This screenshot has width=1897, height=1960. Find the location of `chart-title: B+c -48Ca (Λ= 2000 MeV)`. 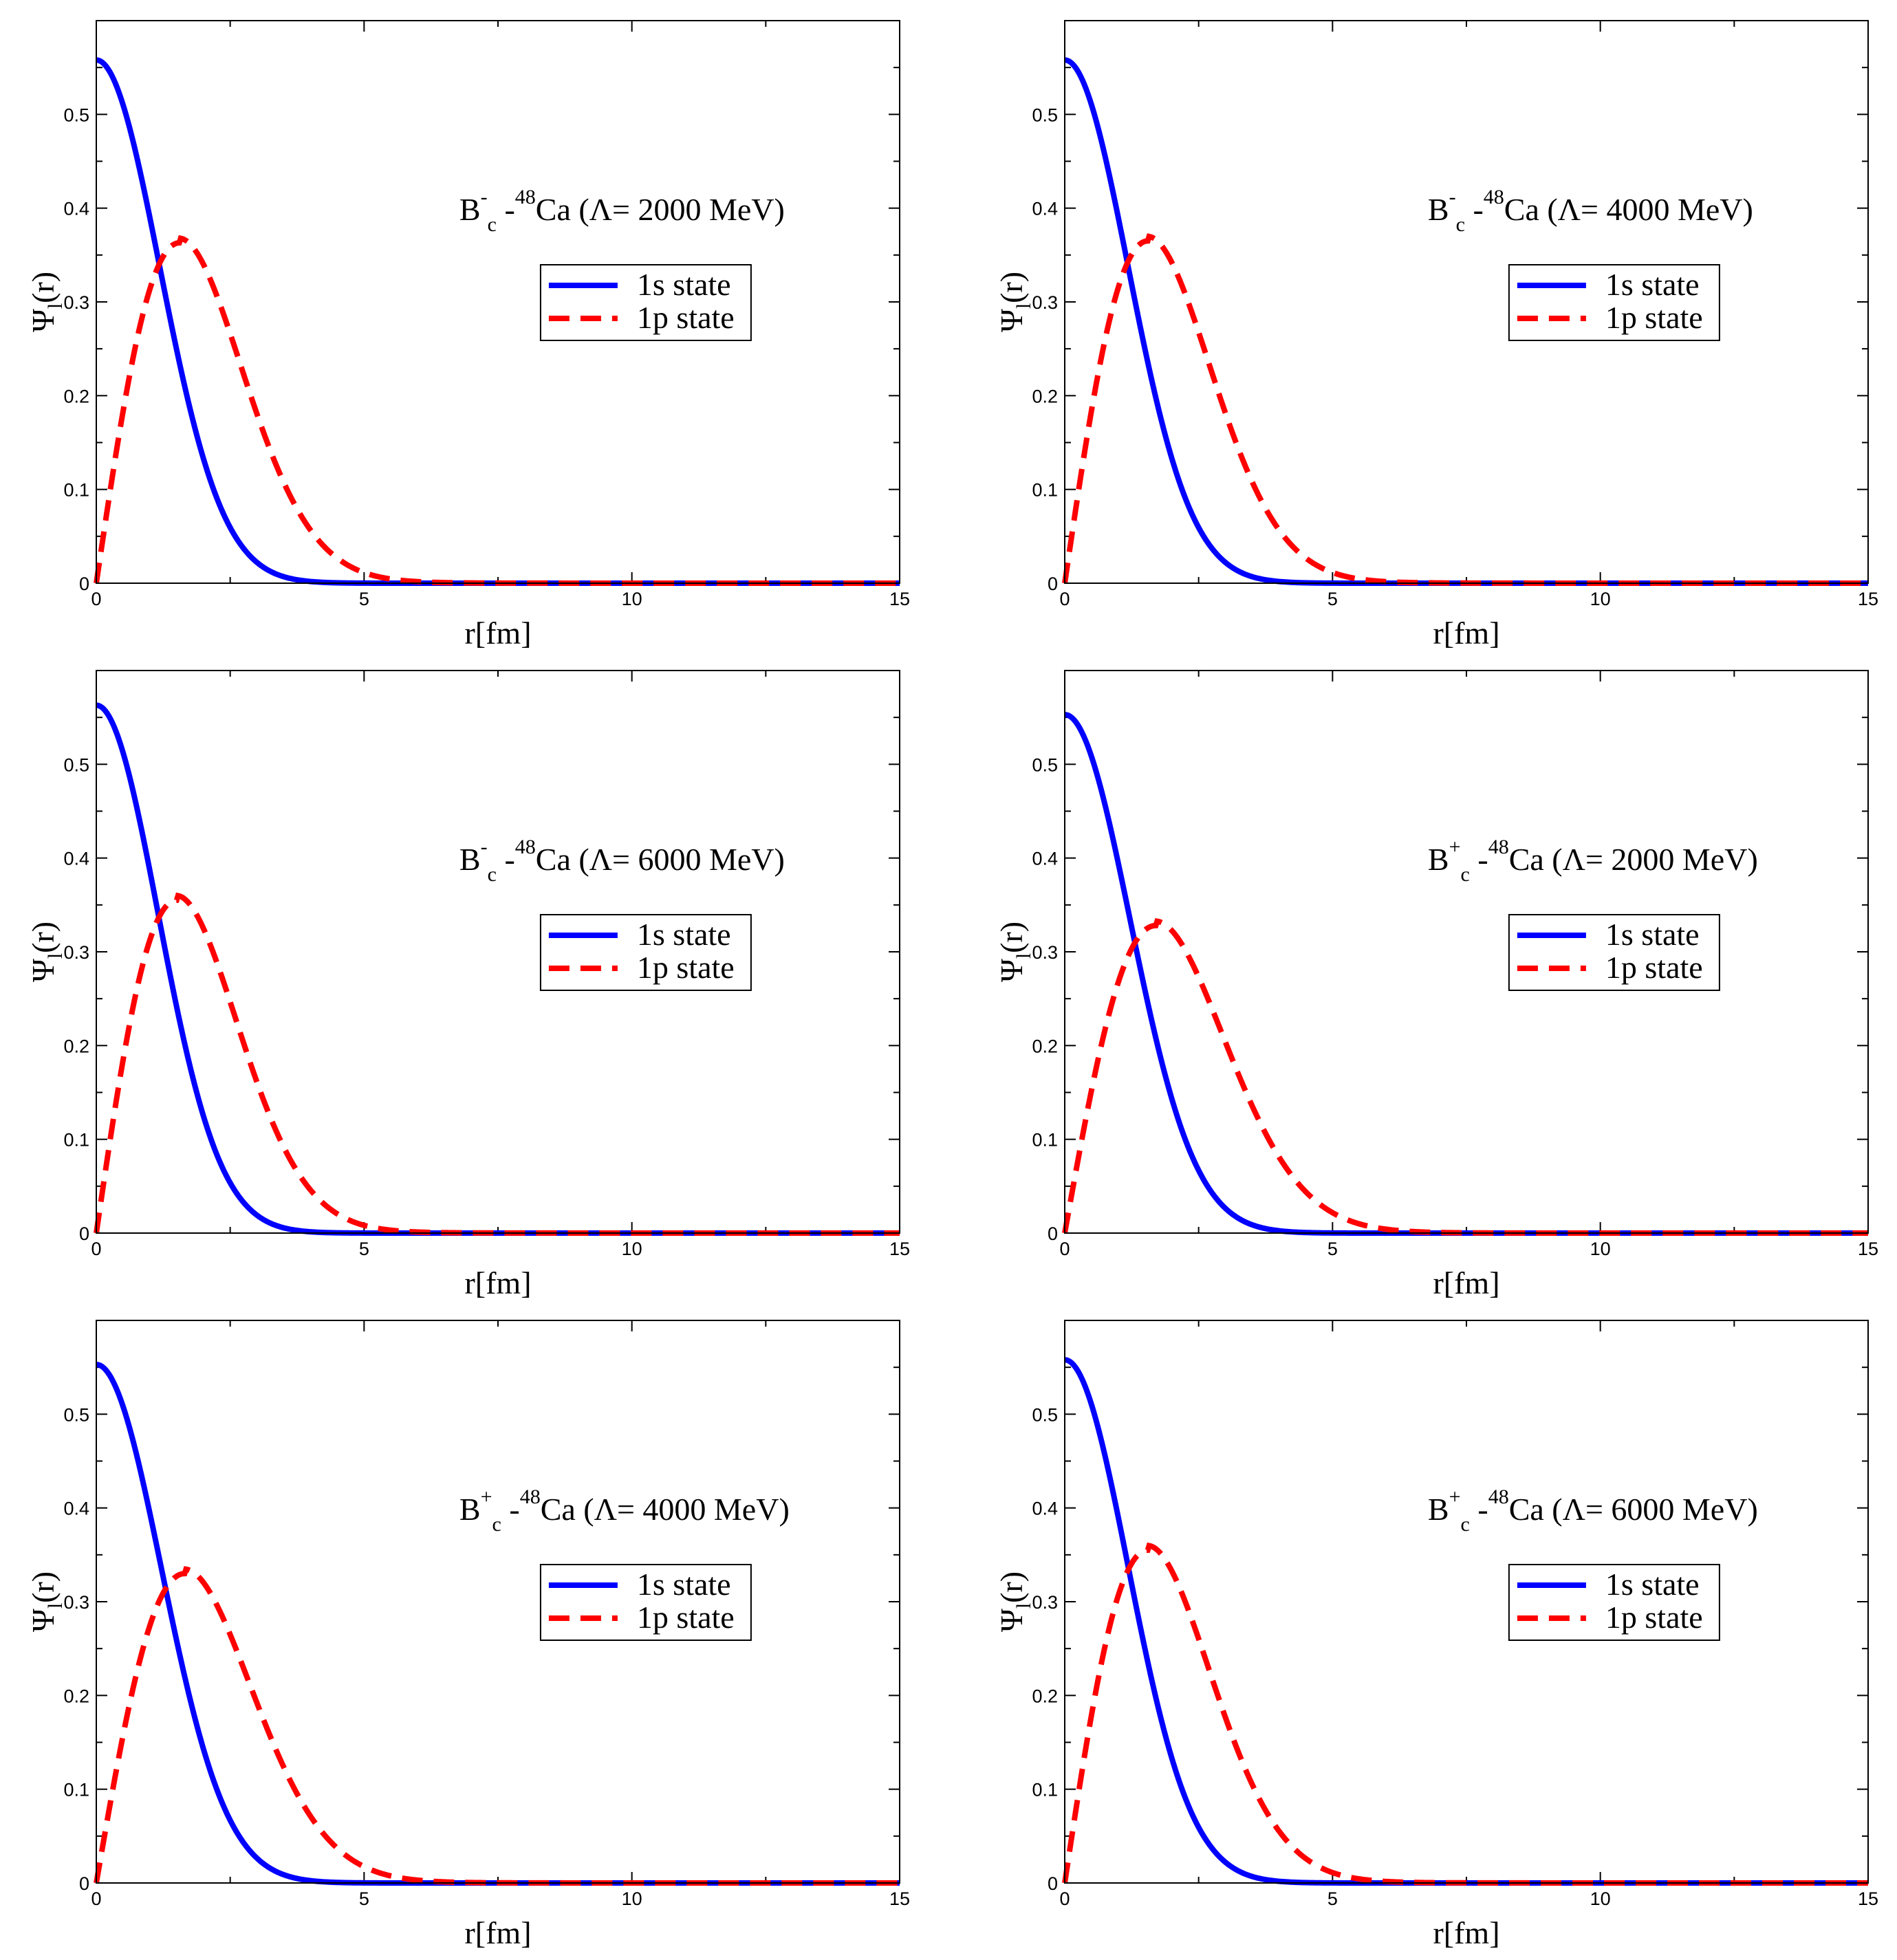

chart-title: B+c -48Ca (Λ= 2000 MeV) is located at coordinates (1593, 861).